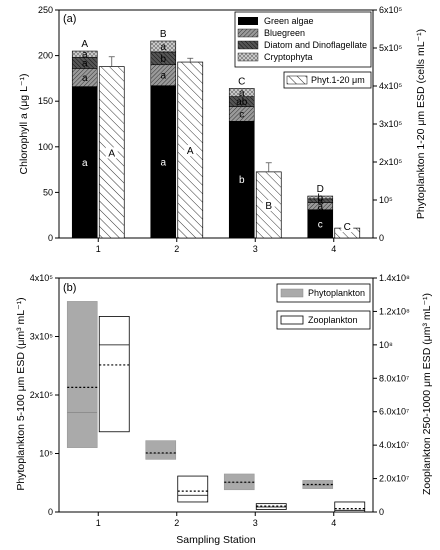 The width and height of the screenshot is (440, 550). I want to click on panel-b-left-tick-label: 2x10⁵, so click(42, 395).